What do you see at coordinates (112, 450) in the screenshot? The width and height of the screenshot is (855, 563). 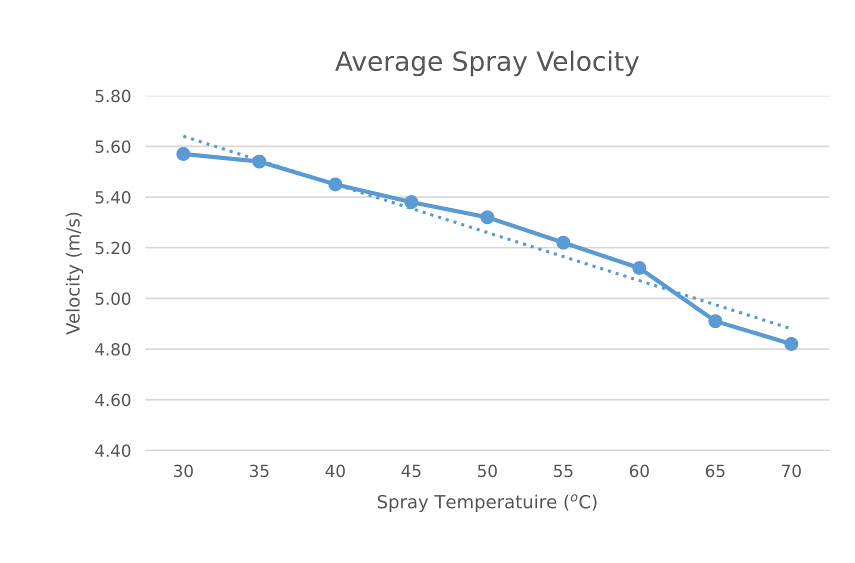 I see `y-tick-label: 4.40` at bounding box center [112, 450].